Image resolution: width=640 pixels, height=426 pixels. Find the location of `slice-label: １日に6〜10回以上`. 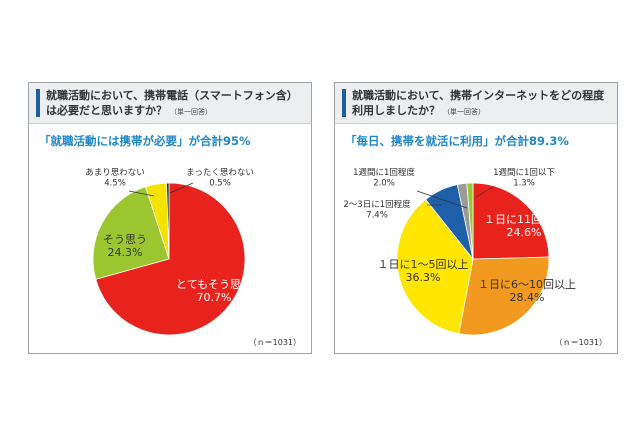

slice-label: １日に6〜10回以上 is located at coordinates (527, 284).